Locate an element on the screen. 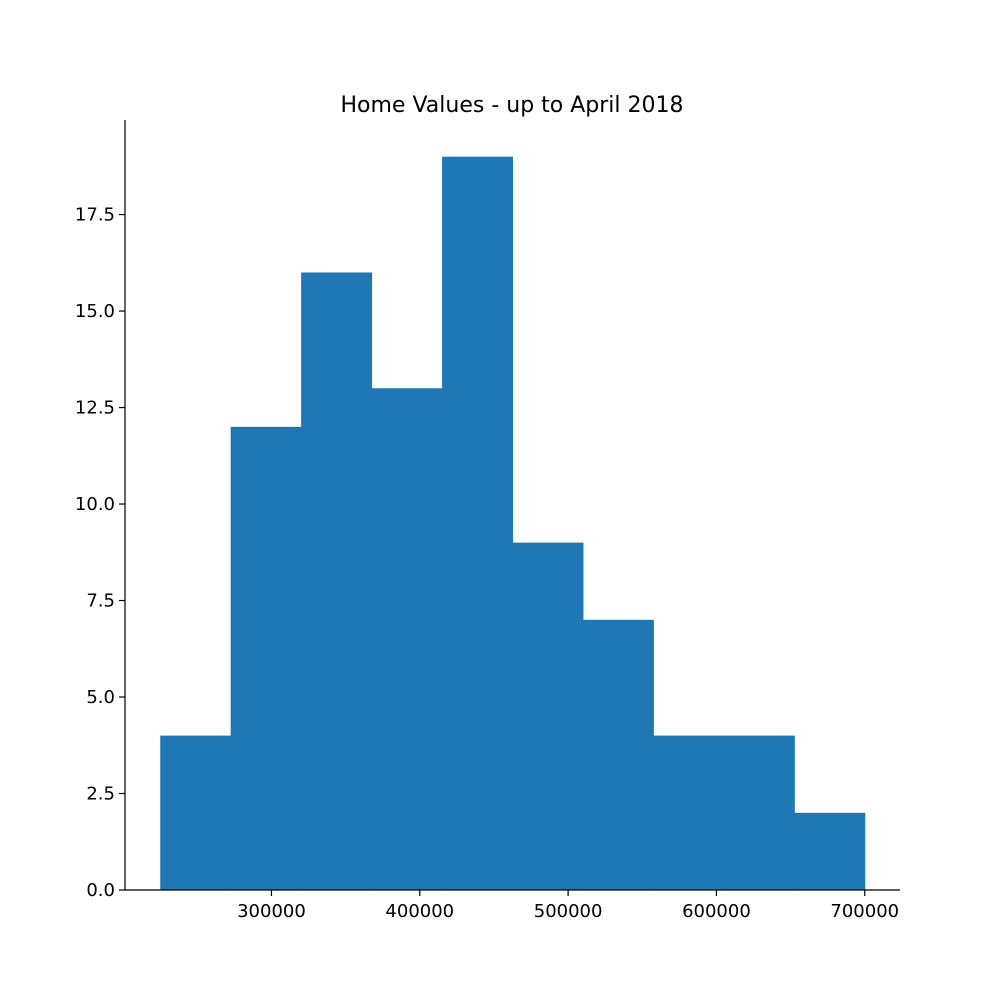 This screenshot has height=1000, width=1000. x-tick-label: 400000 is located at coordinates (419, 911).